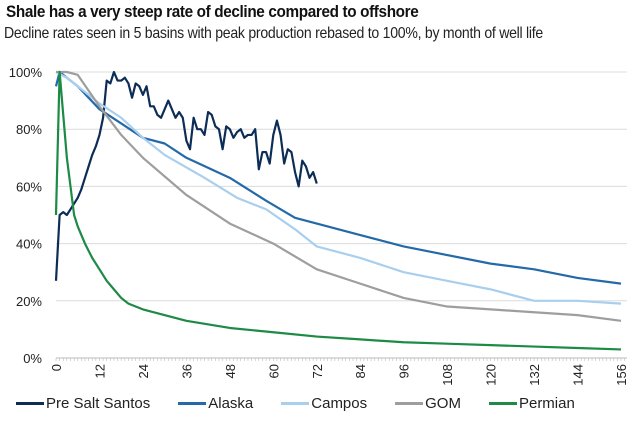 Image resolution: width=640 pixels, height=421 pixels. What do you see at coordinates (231, 403) in the screenshot?
I see `legend-label: Alaska` at bounding box center [231, 403].